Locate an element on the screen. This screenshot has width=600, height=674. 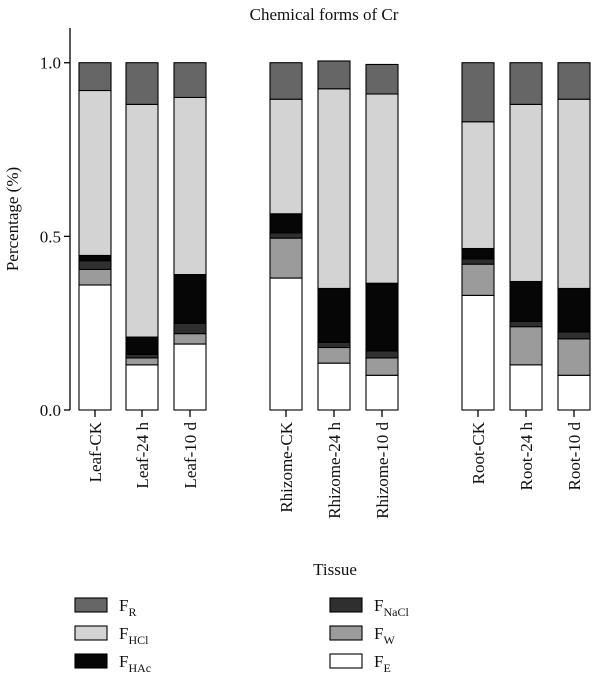
legend-label: FNaCl is located at coordinates (391, 607).